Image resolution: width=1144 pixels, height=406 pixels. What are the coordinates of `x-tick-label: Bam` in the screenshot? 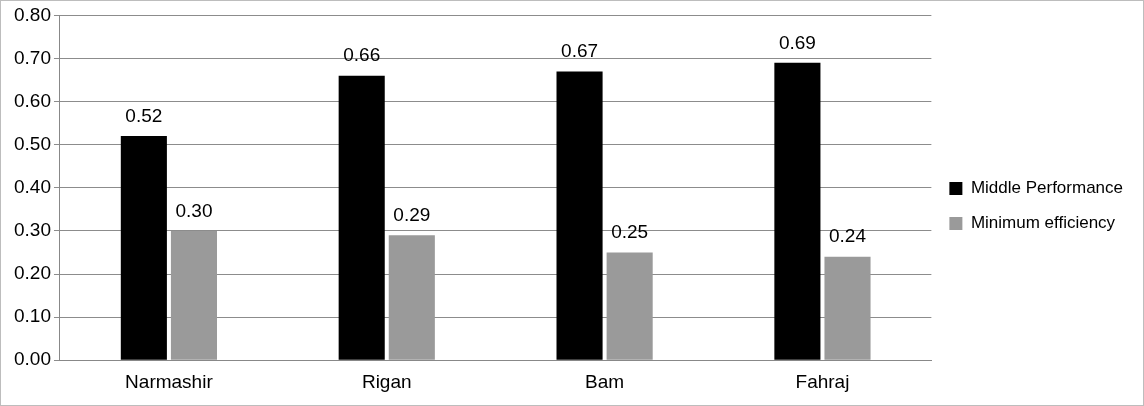 It's located at (605, 381).